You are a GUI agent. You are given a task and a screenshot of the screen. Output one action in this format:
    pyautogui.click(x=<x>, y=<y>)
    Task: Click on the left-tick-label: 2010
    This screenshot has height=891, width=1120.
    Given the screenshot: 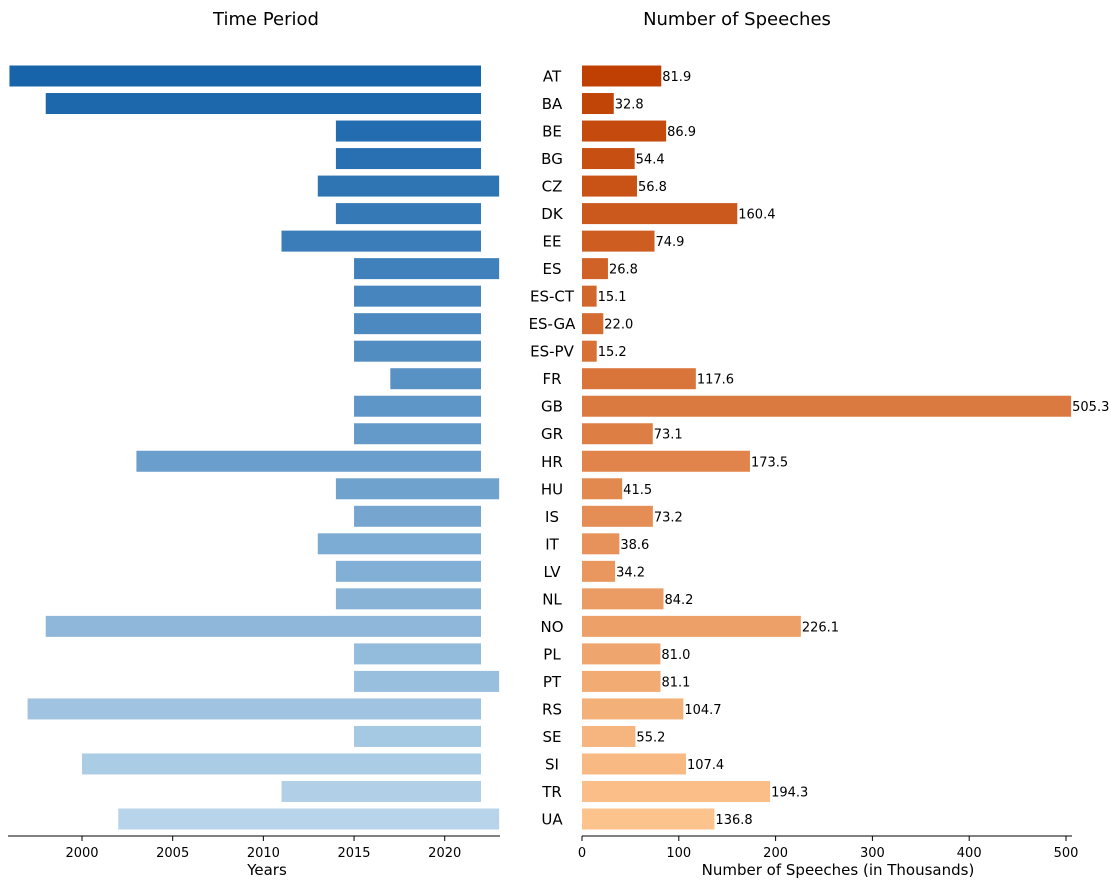 What is the action you would take?
    pyautogui.click(x=263, y=853)
    